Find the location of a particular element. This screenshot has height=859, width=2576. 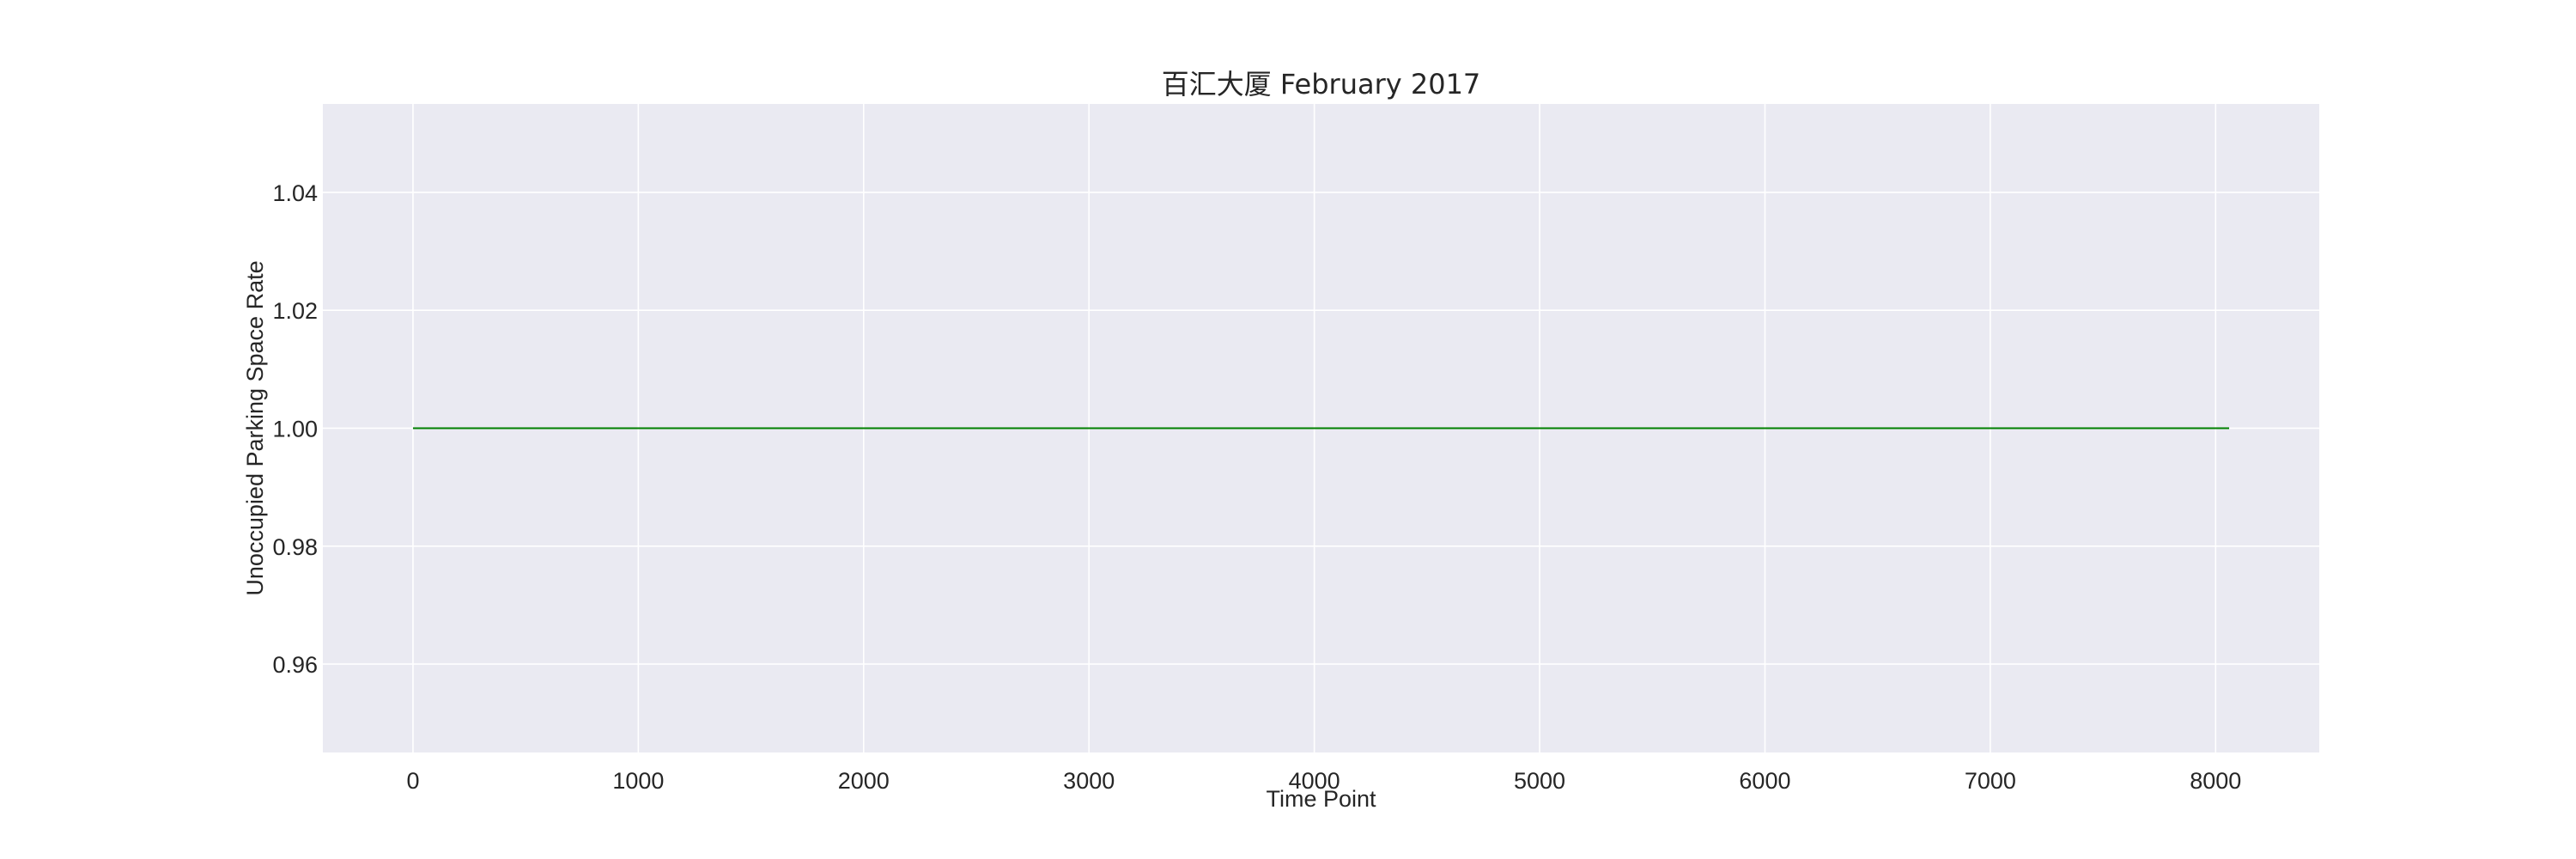

y-tick-label: 0.96 is located at coordinates (295, 665).